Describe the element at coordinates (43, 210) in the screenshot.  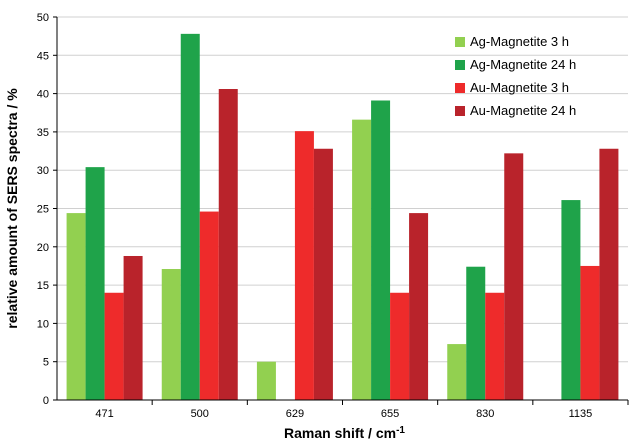
I see `y-tick-label: 25` at that location.